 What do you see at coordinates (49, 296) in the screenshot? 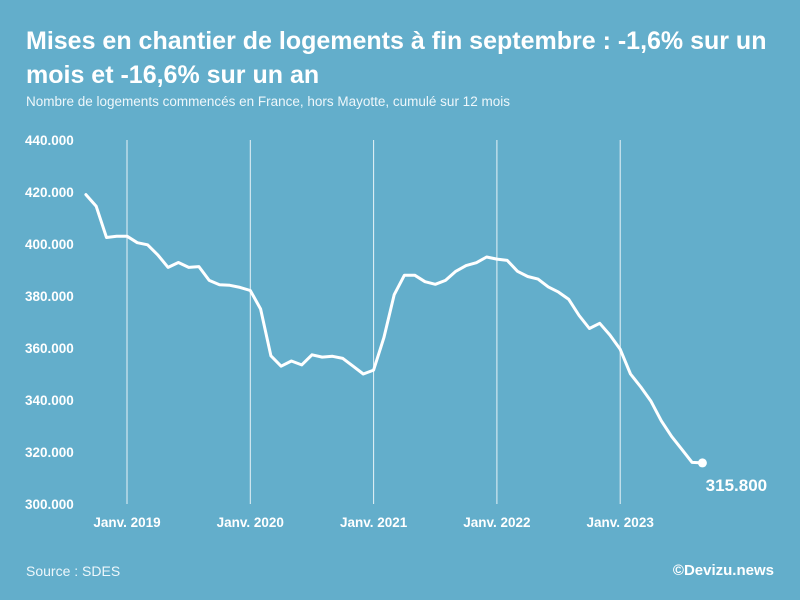
I see `y-tick-label: 380.000` at bounding box center [49, 296].